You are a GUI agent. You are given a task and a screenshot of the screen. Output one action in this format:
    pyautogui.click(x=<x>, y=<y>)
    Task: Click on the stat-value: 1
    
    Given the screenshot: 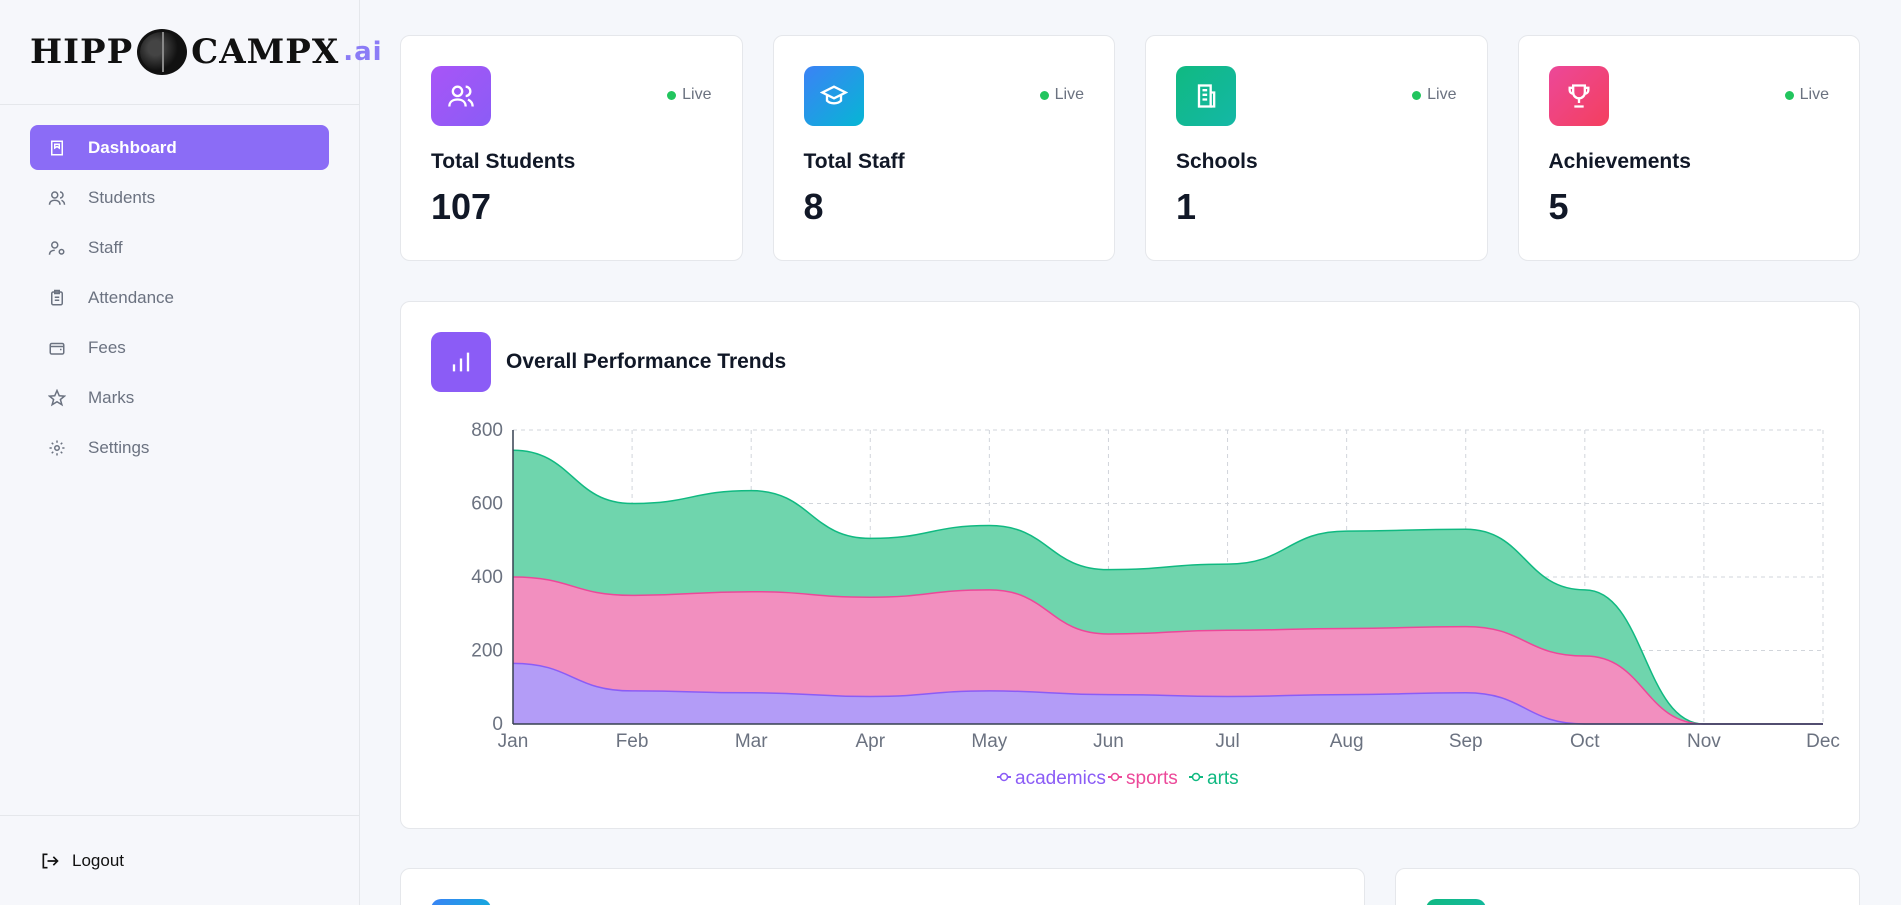 What is the action you would take?
    pyautogui.click(x=1186, y=206)
    